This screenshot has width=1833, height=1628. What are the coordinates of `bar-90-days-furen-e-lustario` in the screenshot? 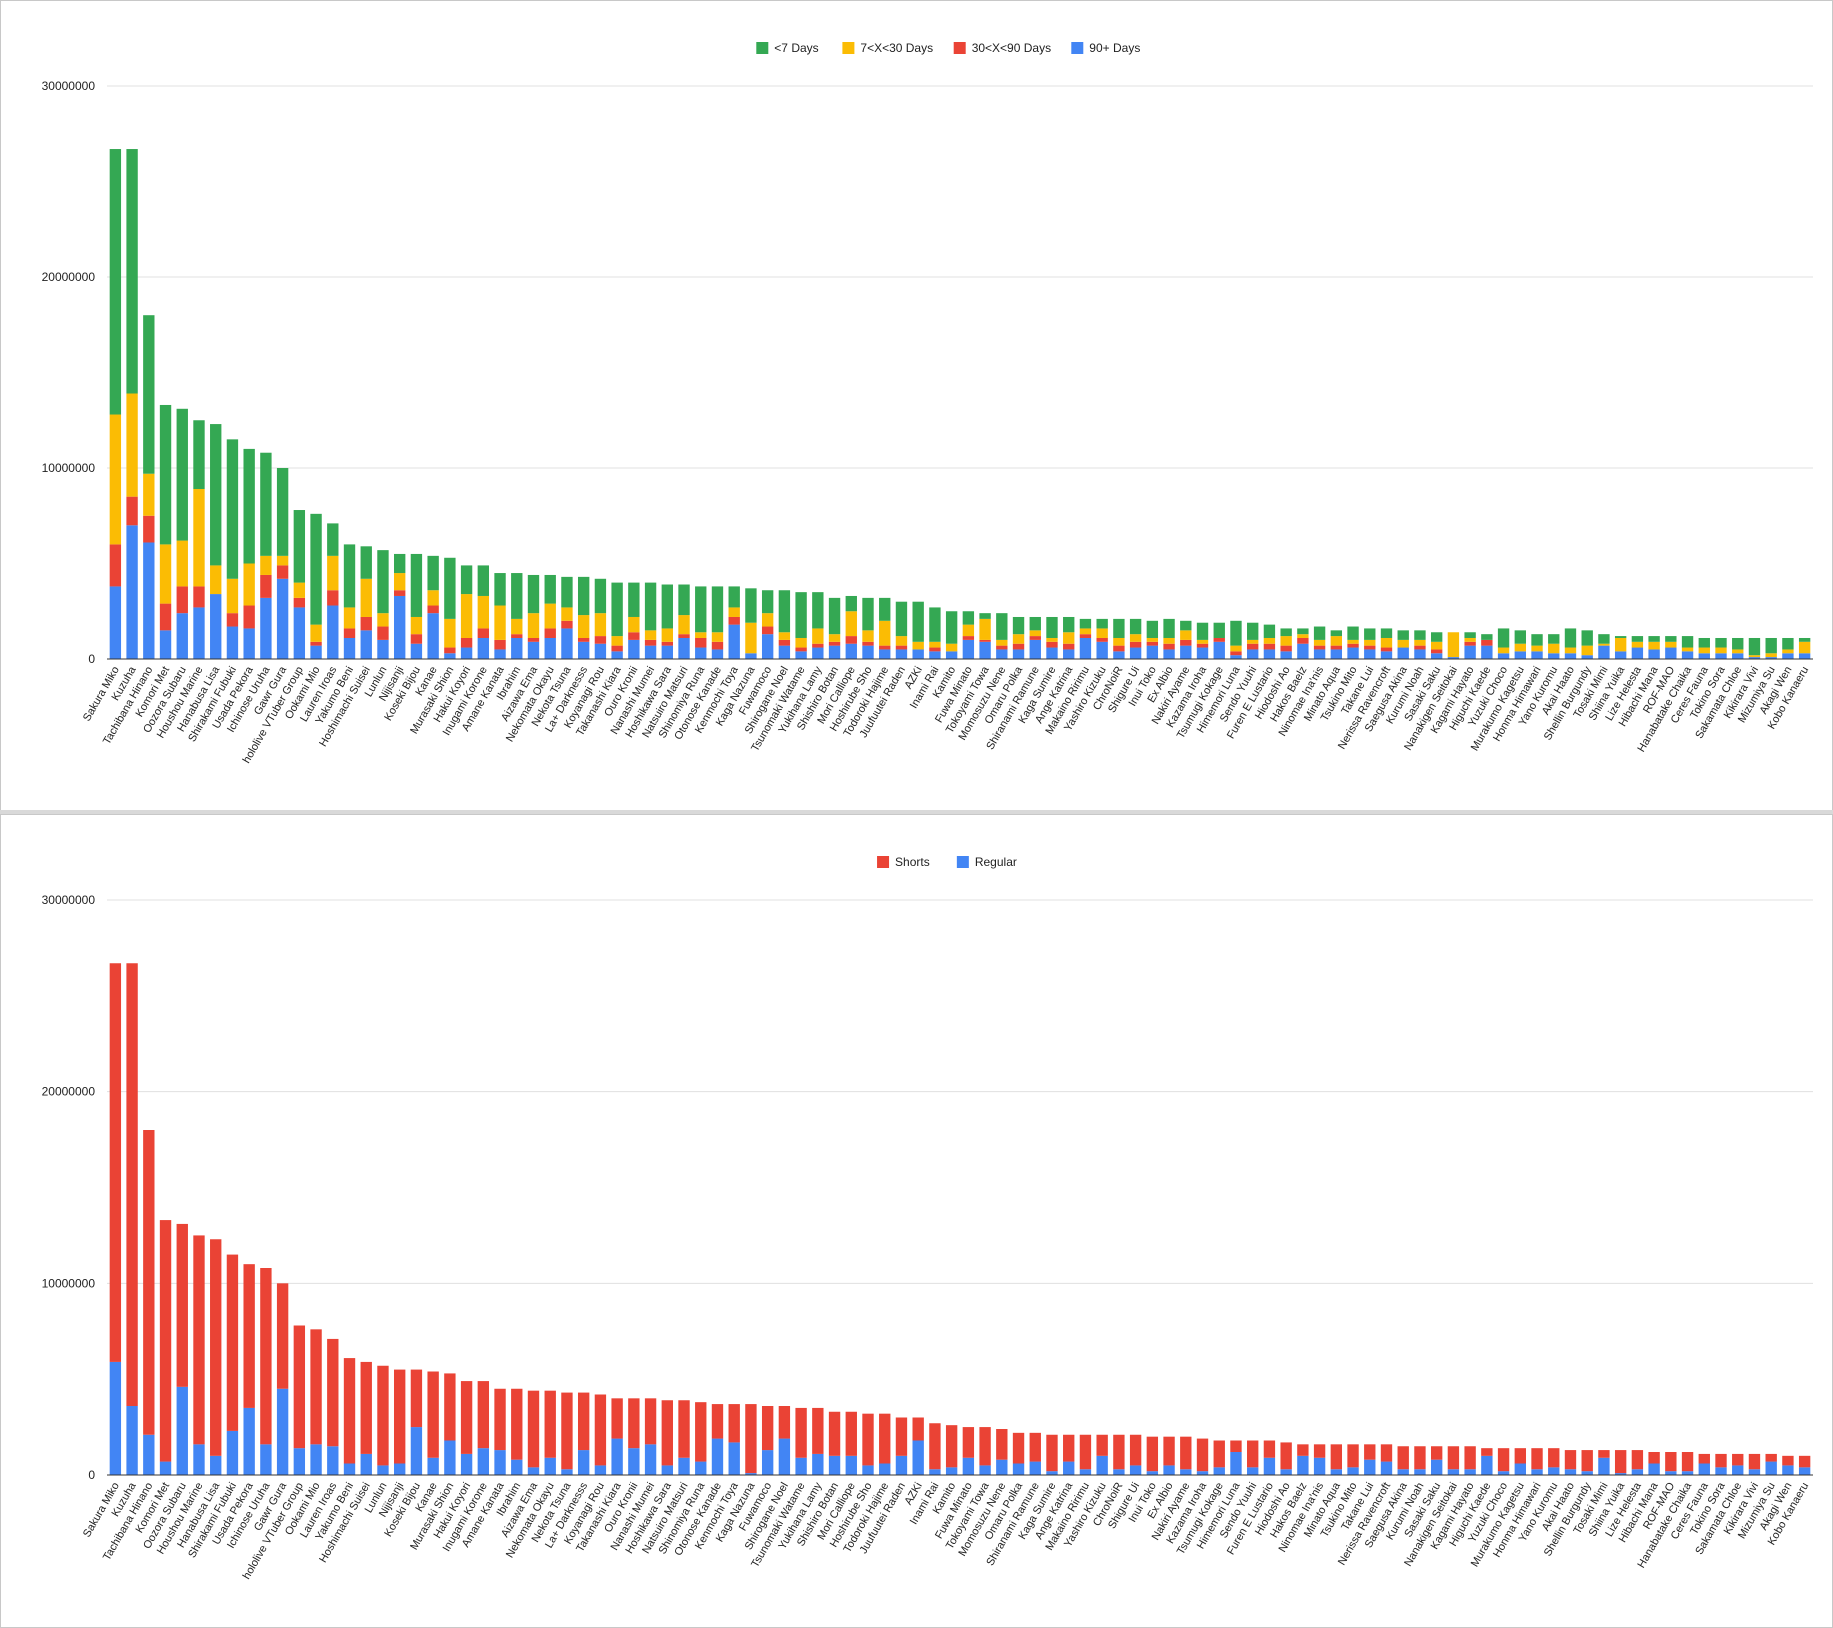 It's located at (1269, 654).